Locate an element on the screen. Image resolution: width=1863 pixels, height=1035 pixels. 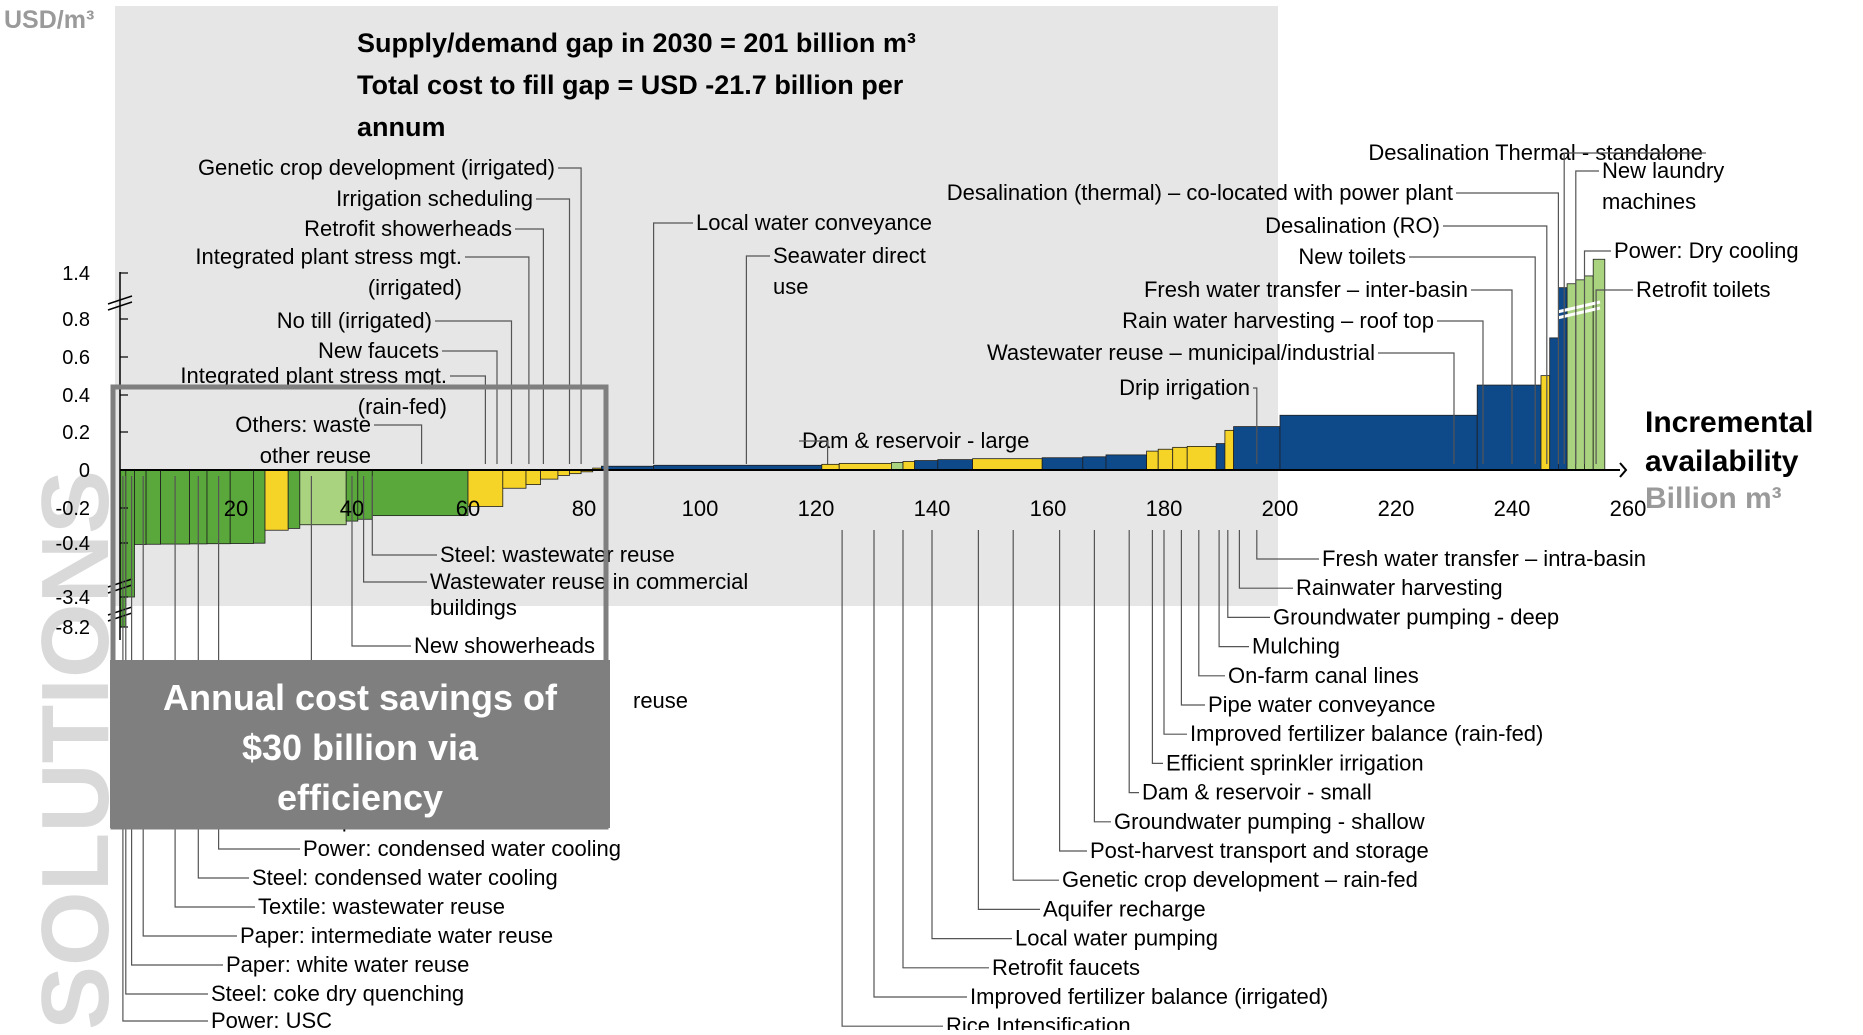
bottom-right-label-7: Efficient sprinkler irrigation is located at coordinates (1287, 652).